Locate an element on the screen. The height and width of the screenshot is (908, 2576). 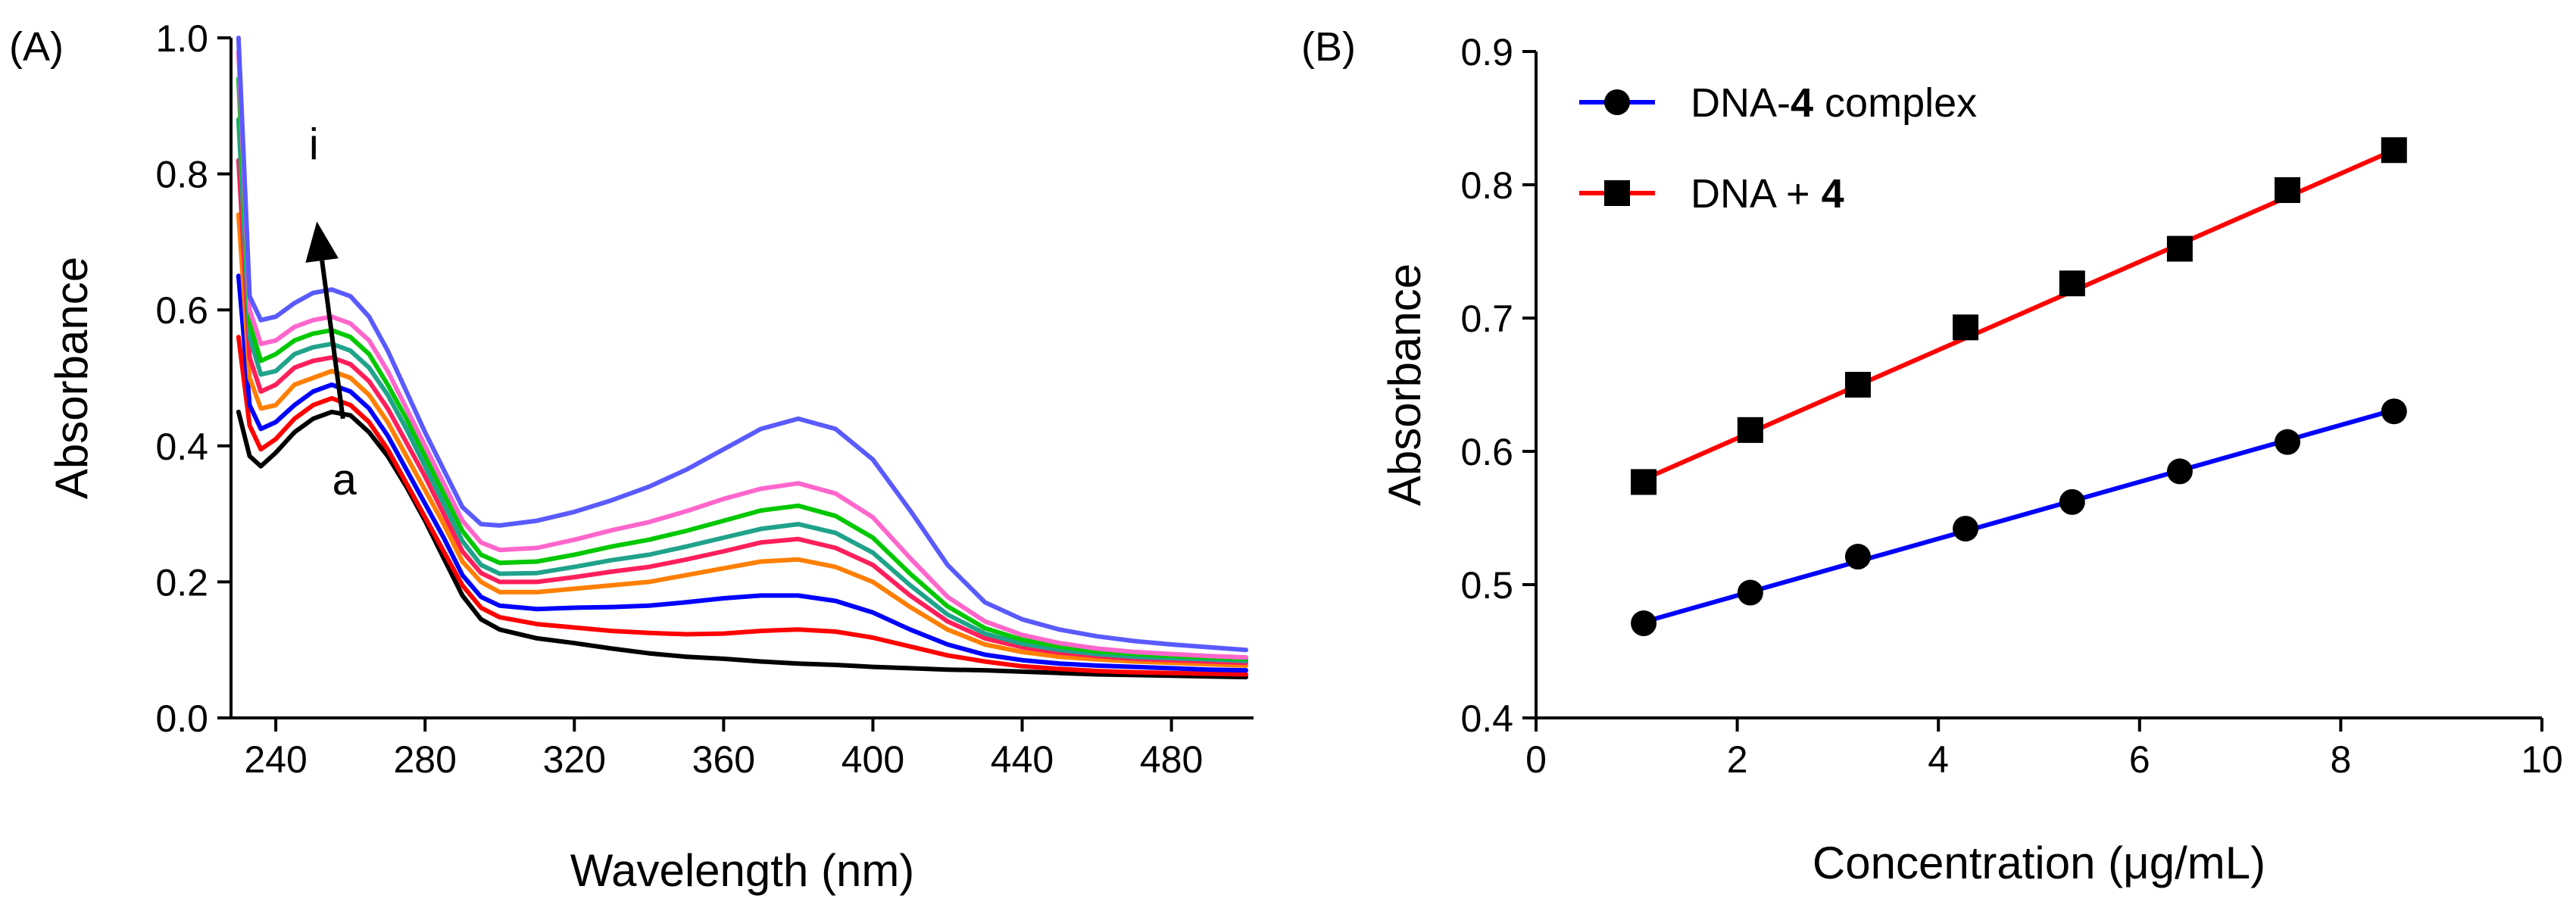
legend-label-series-0: DNA-4 complex is located at coordinates (1834, 103).